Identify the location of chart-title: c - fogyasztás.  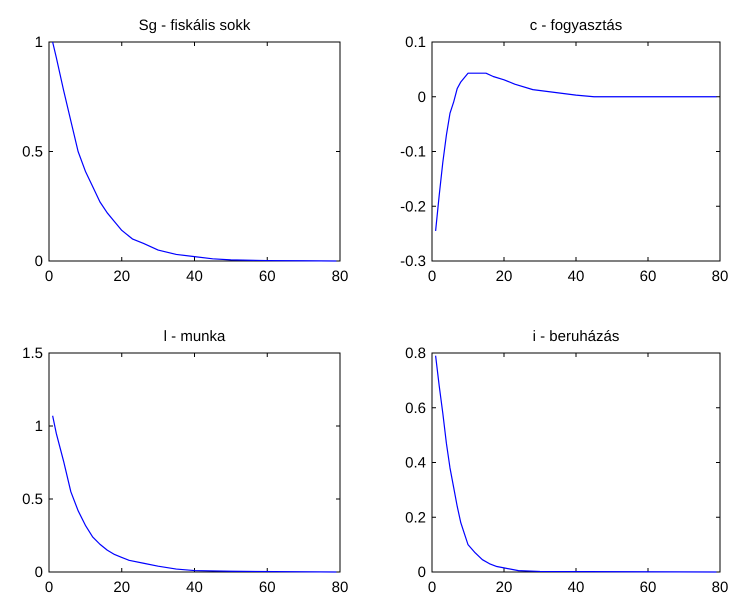
(576, 25).